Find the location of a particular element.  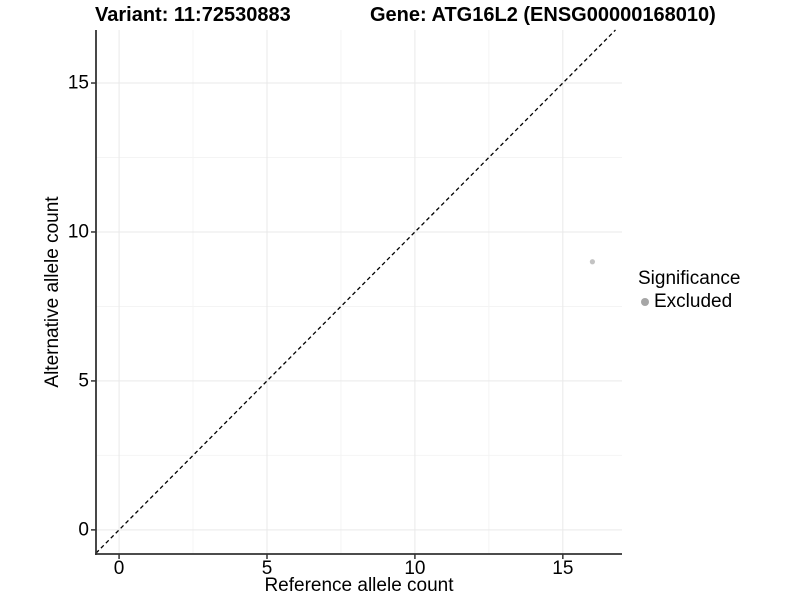

legend-item-excluded: Excluded is located at coordinates (689, 302).